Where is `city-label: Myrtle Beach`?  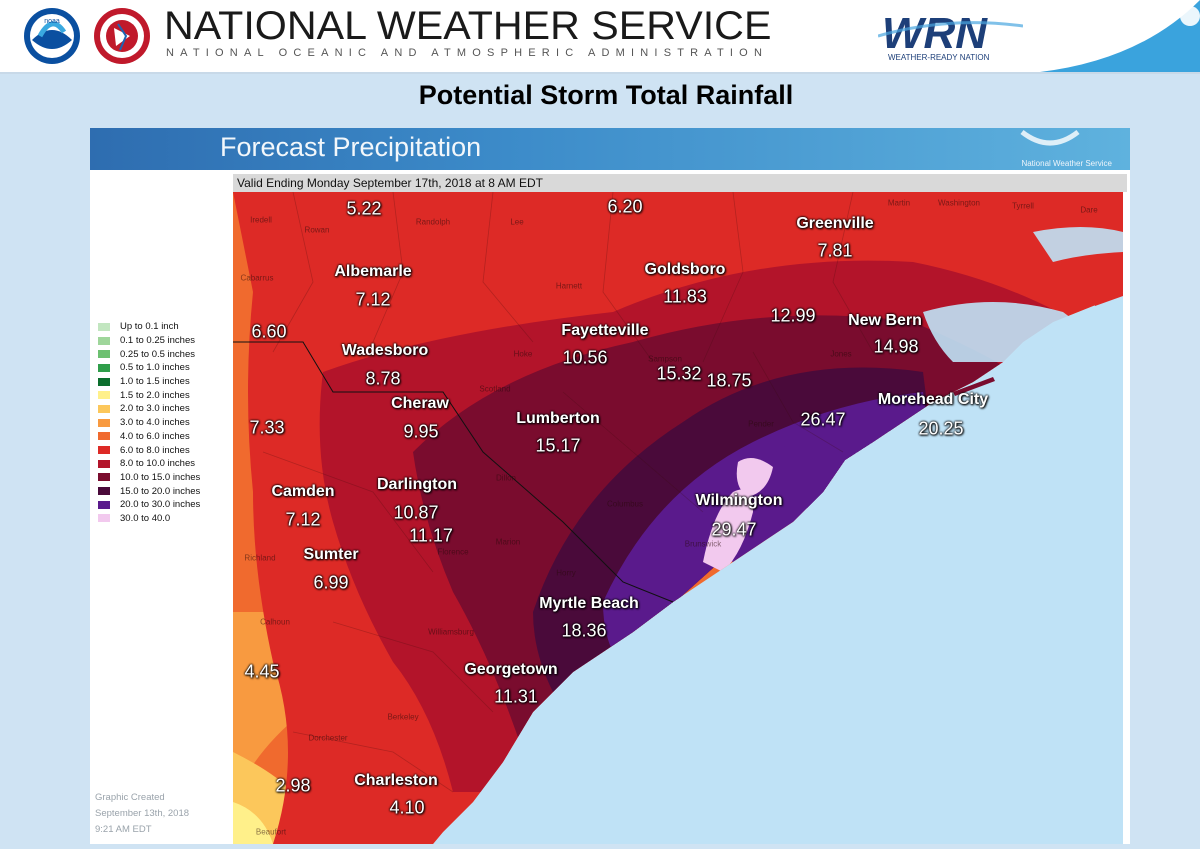
city-label: Myrtle Beach is located at coordinates (589, 603).